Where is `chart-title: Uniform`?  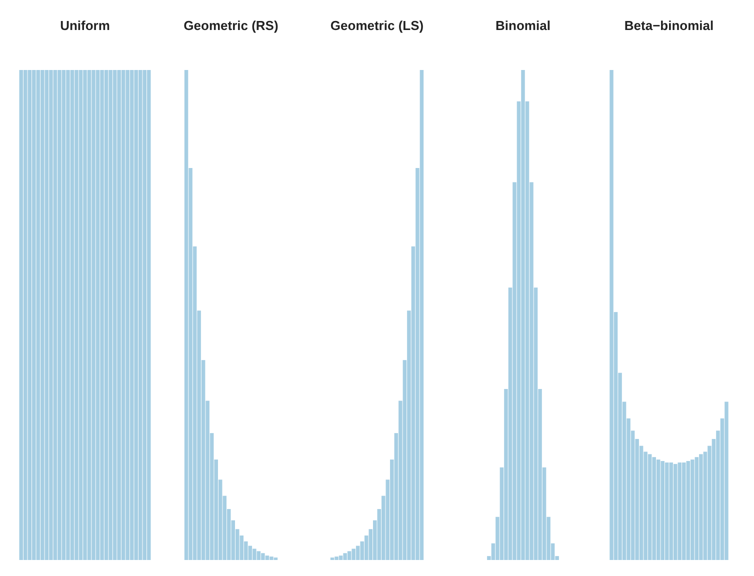
chart-title: Uniform is located at coordinates (85, 25).